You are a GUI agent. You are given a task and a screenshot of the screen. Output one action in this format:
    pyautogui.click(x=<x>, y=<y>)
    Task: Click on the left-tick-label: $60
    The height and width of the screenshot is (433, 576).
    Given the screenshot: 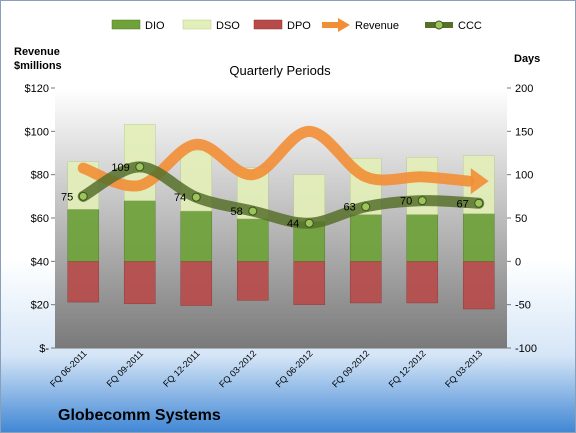 What is the action you would take?
    pyautogui.click(x=40, y=219)
    